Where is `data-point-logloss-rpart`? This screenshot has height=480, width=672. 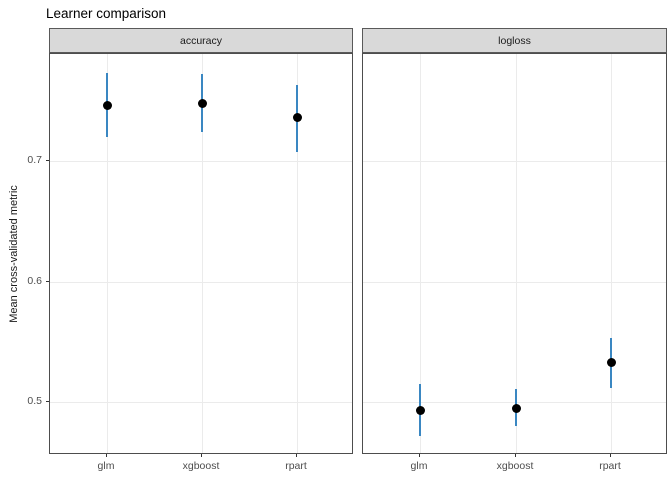 data-point-logloss-rpart is located at coordinates (611, 362).